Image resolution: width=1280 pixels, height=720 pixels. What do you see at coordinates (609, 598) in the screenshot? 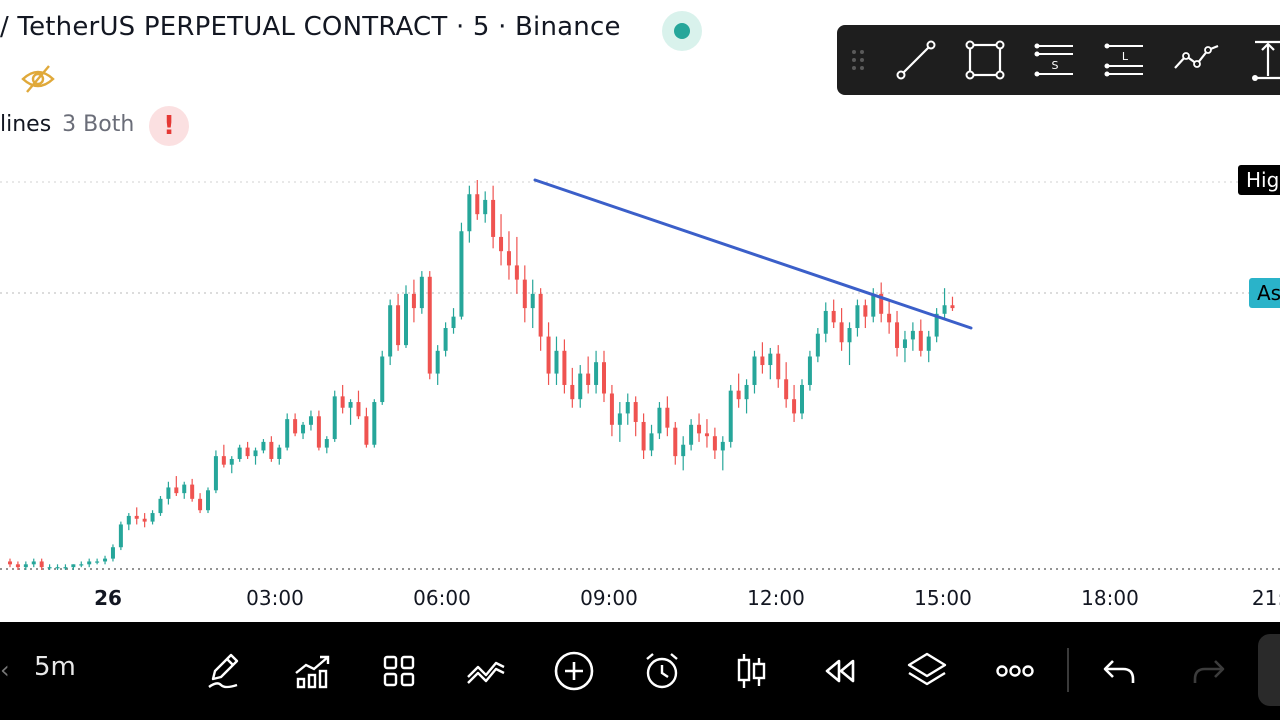
I see `x-tick-label: 09:00` at bounding box center [609, 598].